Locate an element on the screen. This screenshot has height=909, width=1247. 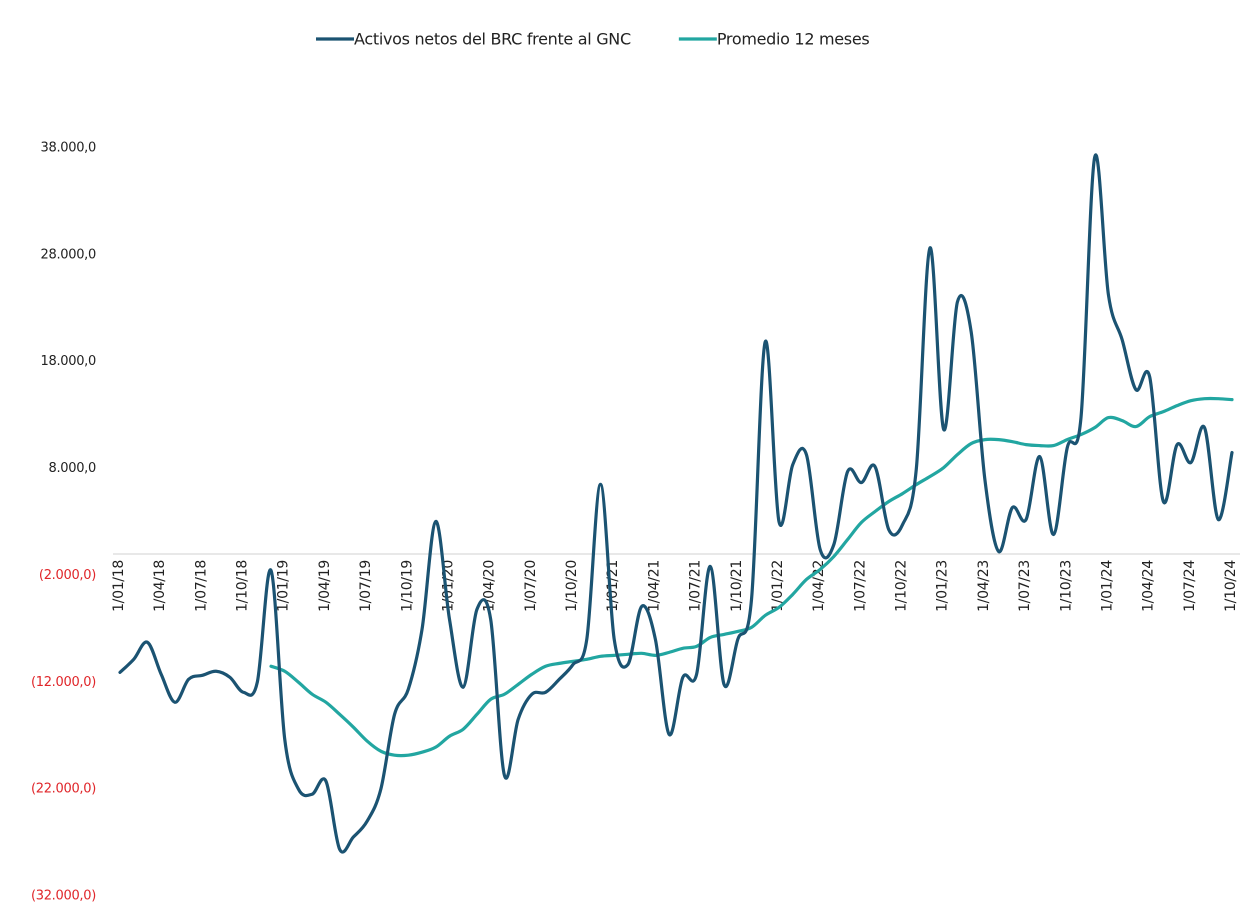
legend-label: Promedio 12 meses is located at coordinates (793, 39).